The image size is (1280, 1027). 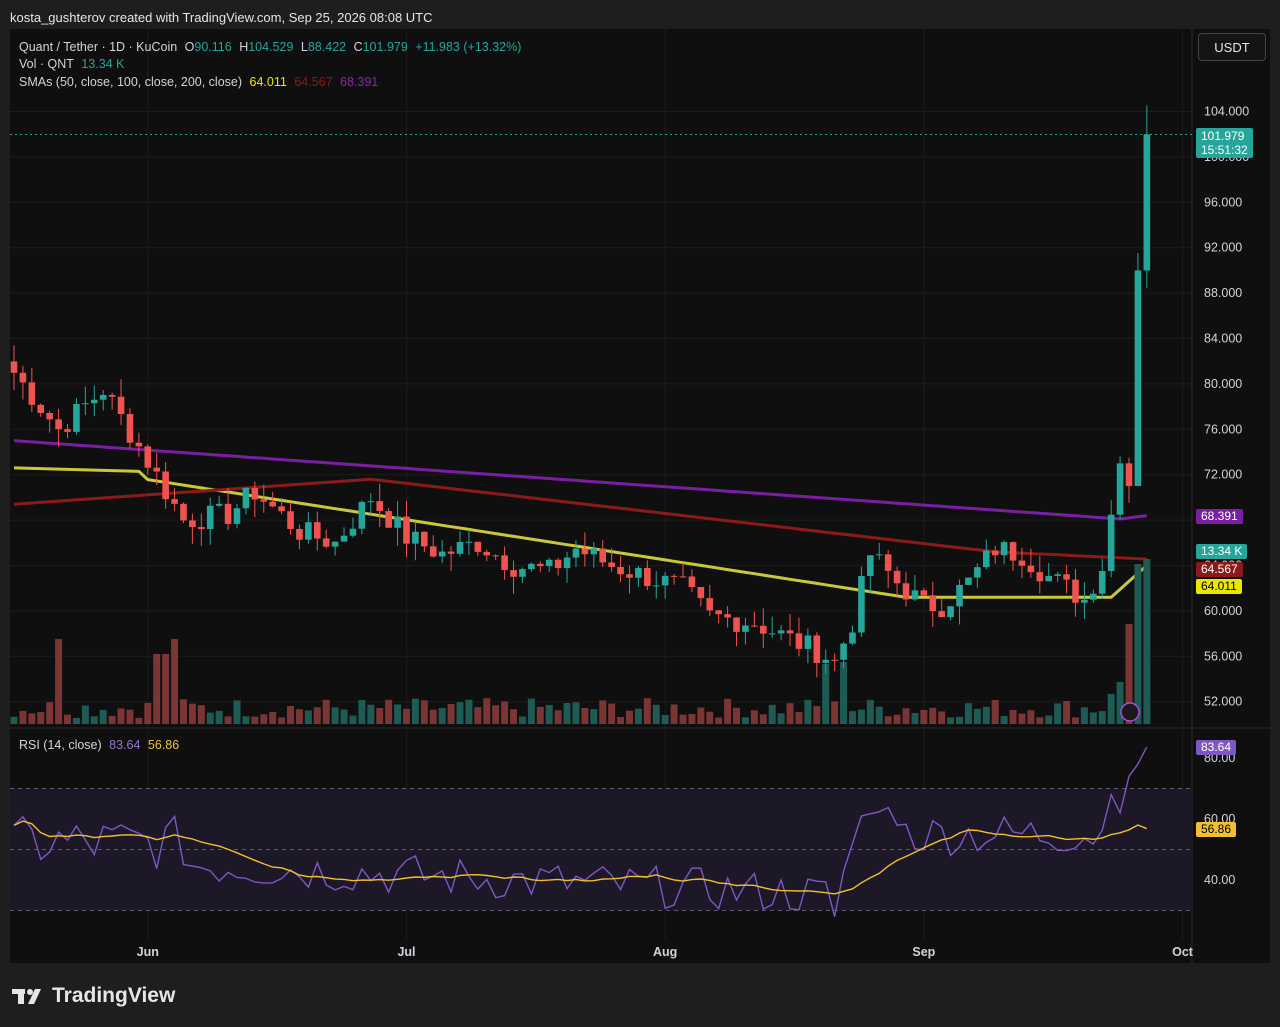 What do you see at coordinates (923, 952) in the screenshot?
I see `time-tick-label: Sep` at bounding box center [923, 952].